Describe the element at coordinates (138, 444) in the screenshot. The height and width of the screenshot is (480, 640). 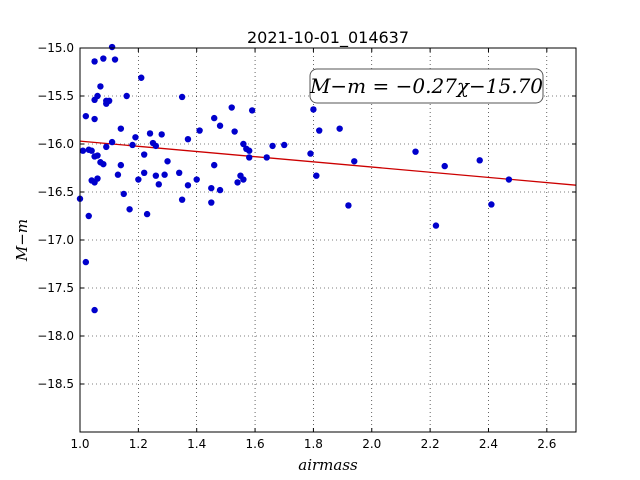
I see `x-tick-label: 1.2` at that location.